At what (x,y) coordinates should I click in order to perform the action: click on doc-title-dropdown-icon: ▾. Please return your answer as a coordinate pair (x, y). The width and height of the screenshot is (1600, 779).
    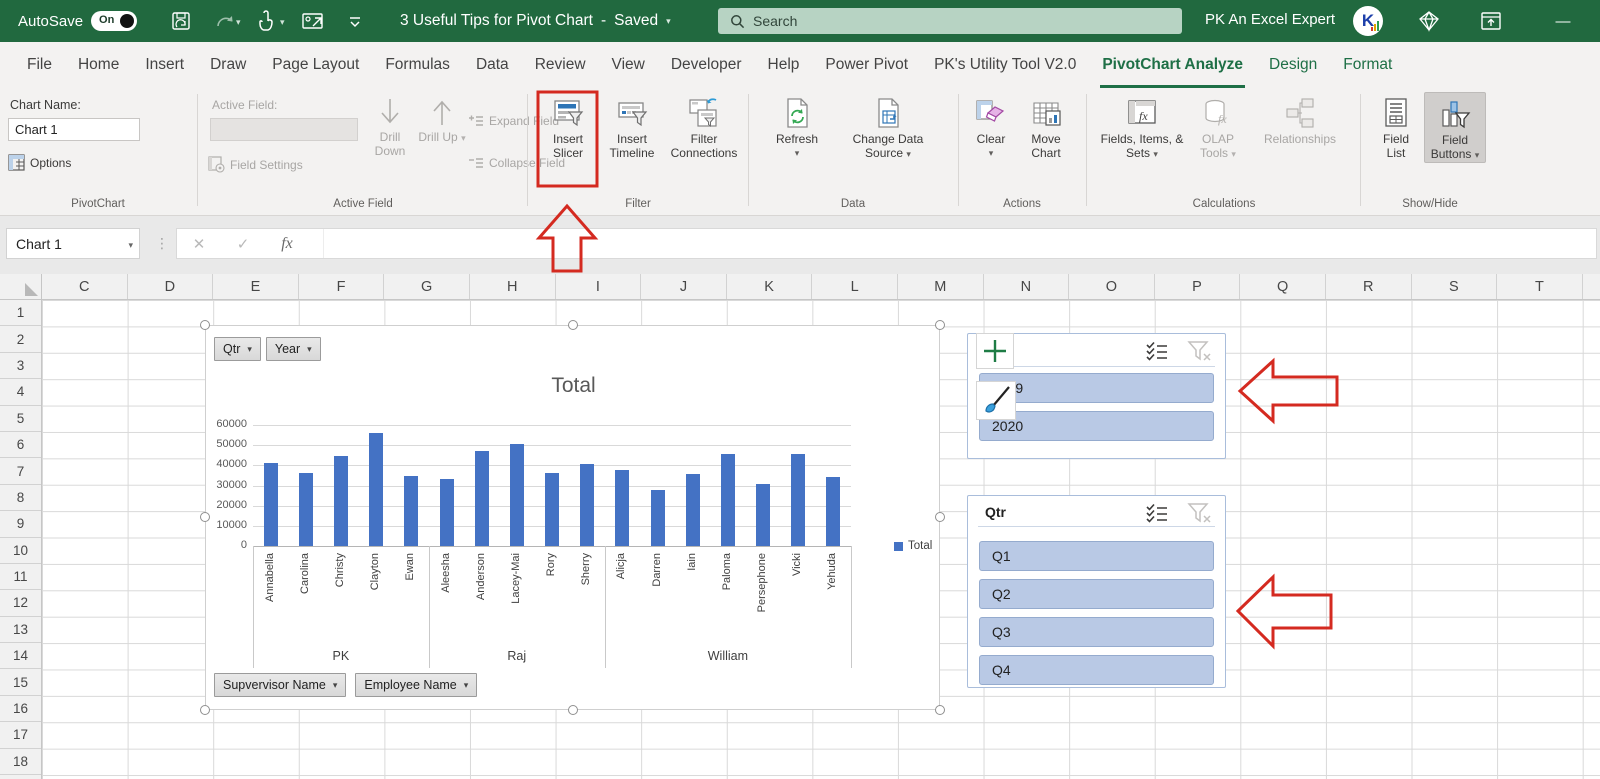
    Looking at the image, I should click on (668, 20).